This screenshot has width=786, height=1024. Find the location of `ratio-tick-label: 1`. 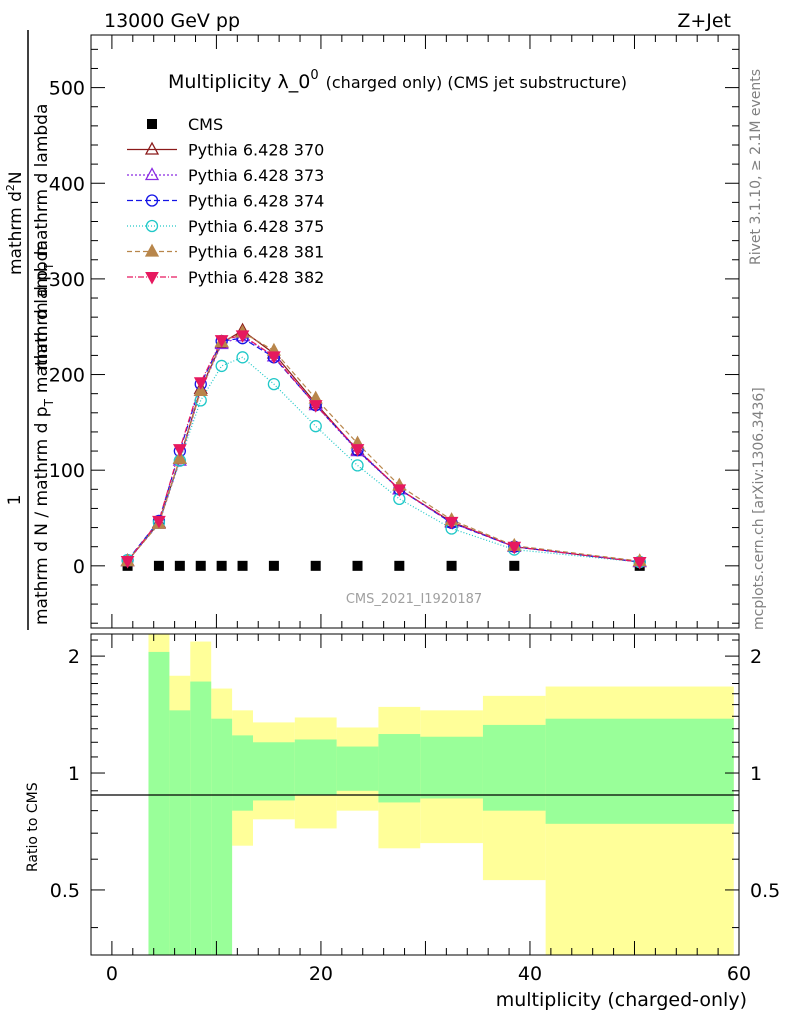

ratio-tick-label: 1 is located at coordinates (74, 774).